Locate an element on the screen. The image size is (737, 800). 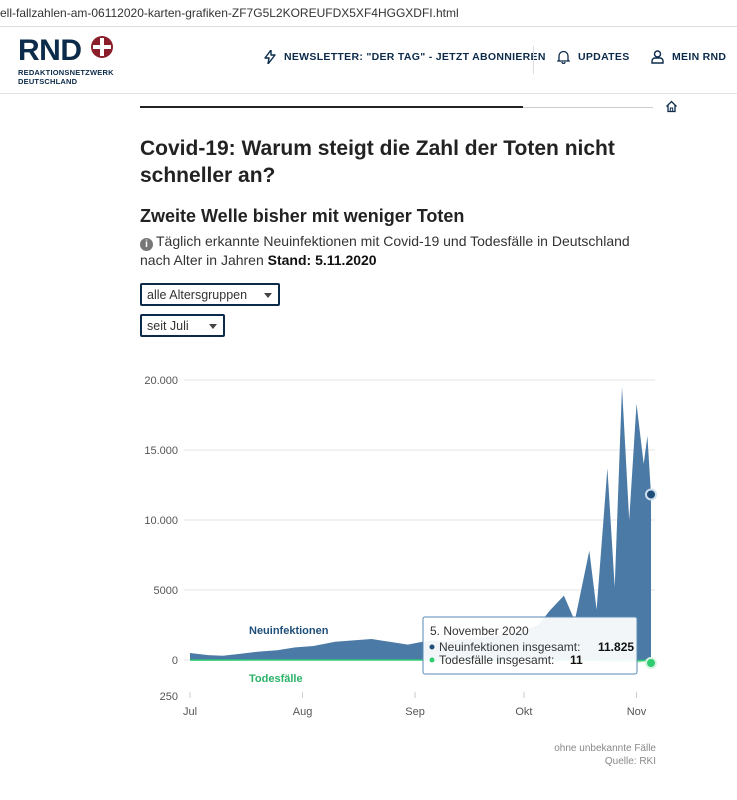
y-tick-label: 250 is located at coordinates (169, 697).